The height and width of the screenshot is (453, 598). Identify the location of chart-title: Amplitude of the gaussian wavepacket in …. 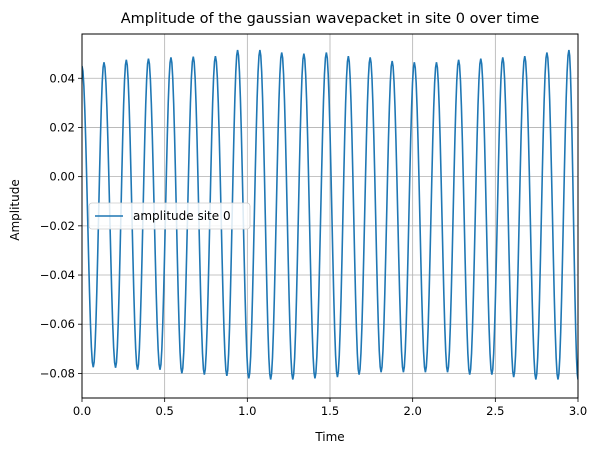
(330, 19).